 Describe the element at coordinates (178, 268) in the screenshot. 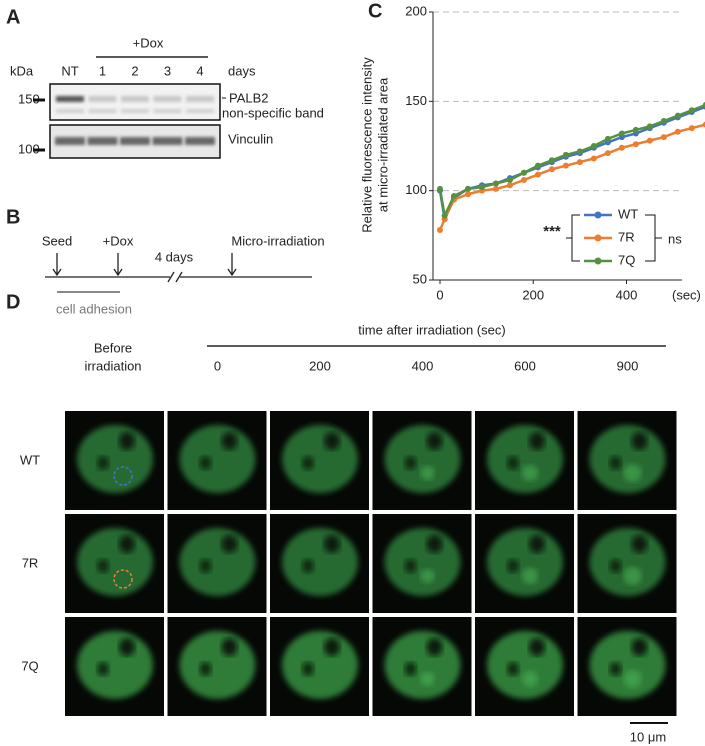

I see `timeline` at that location.